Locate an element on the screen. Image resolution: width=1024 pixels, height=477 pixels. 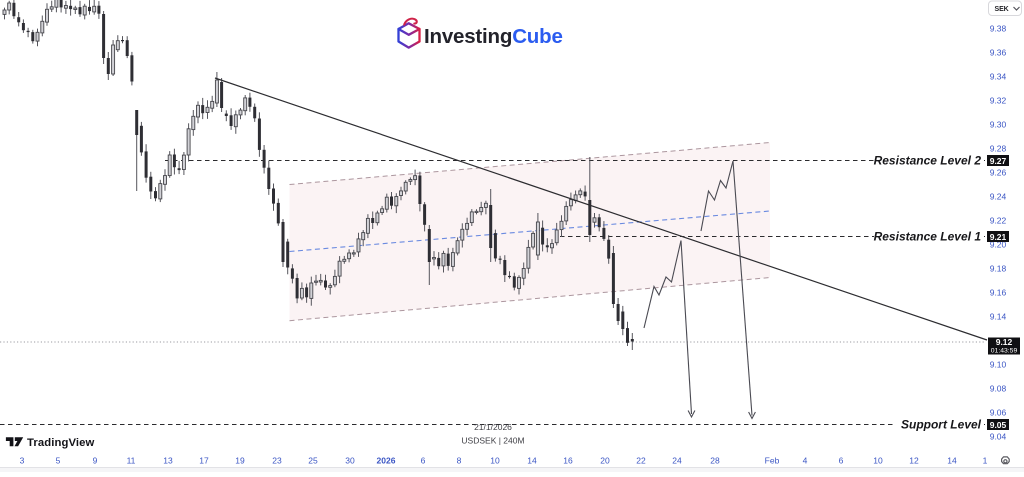
svg-text: 12 is located at coordinates (914, 461).